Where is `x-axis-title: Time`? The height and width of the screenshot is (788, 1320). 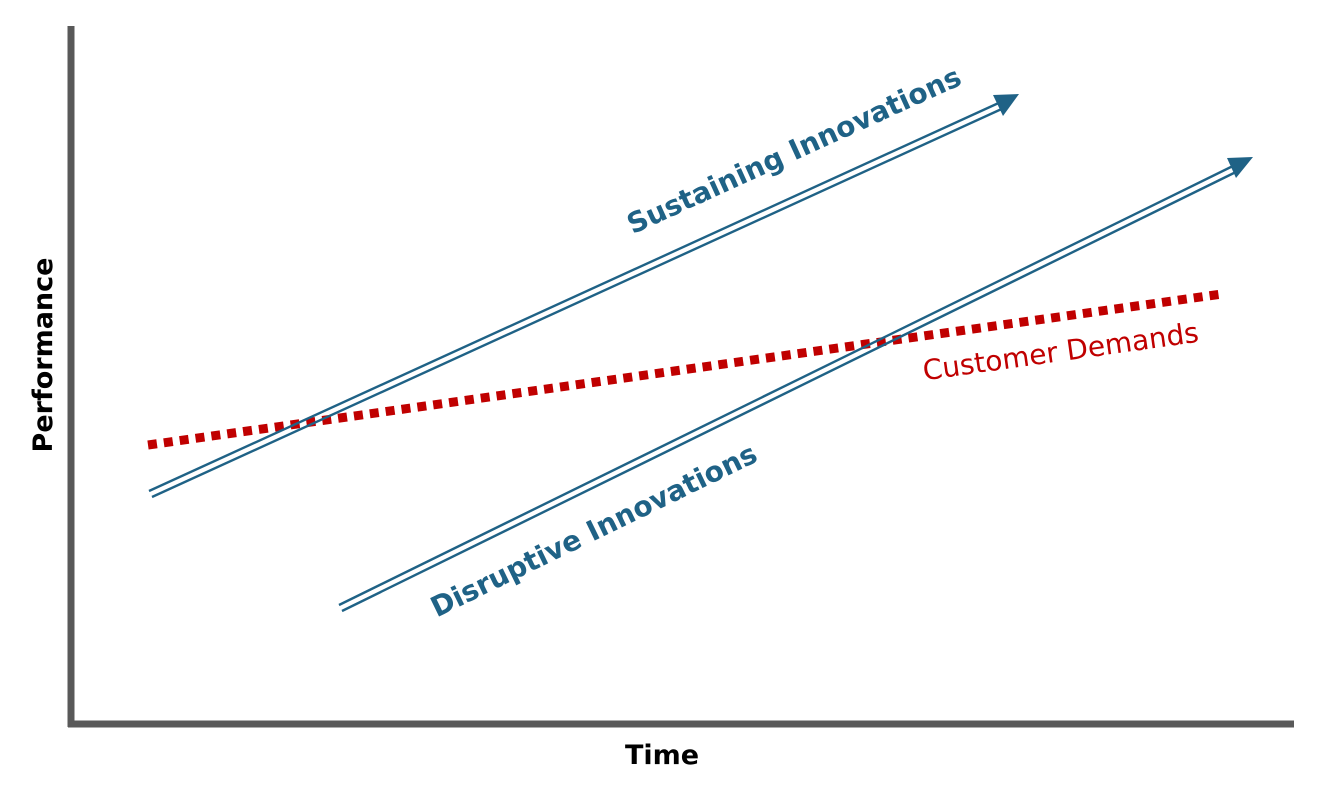
x-axis-title: Time is located at coordinates (662, 755).